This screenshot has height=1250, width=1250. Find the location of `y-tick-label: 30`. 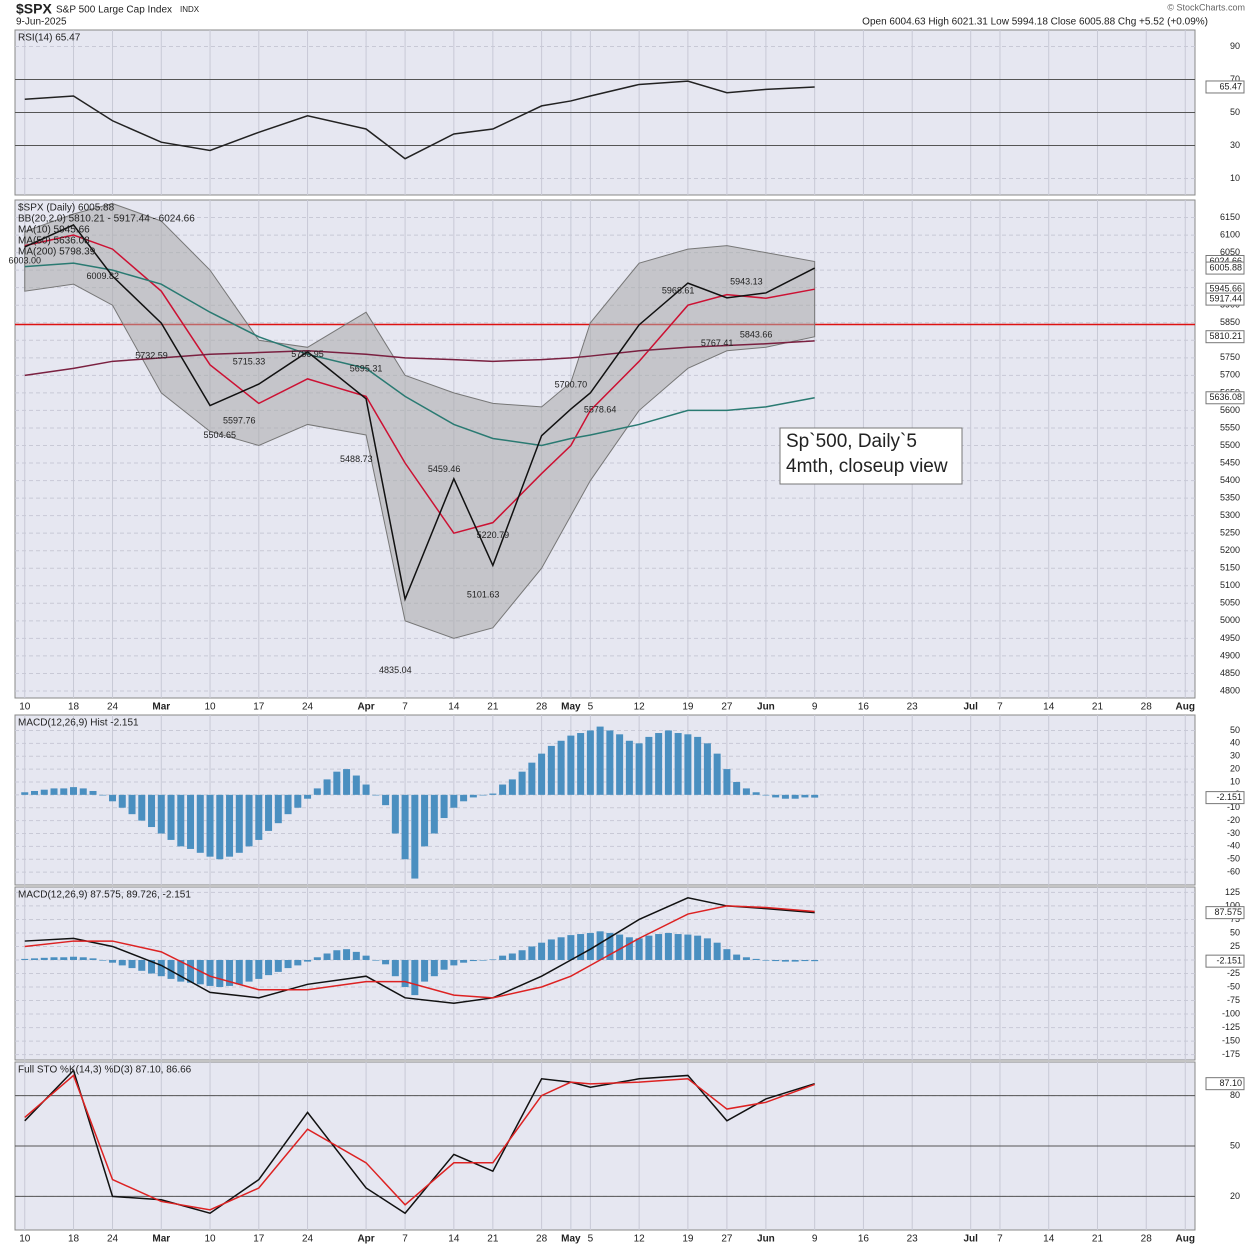

y-tick-label: 30 is located at coordinates (1235, 145).